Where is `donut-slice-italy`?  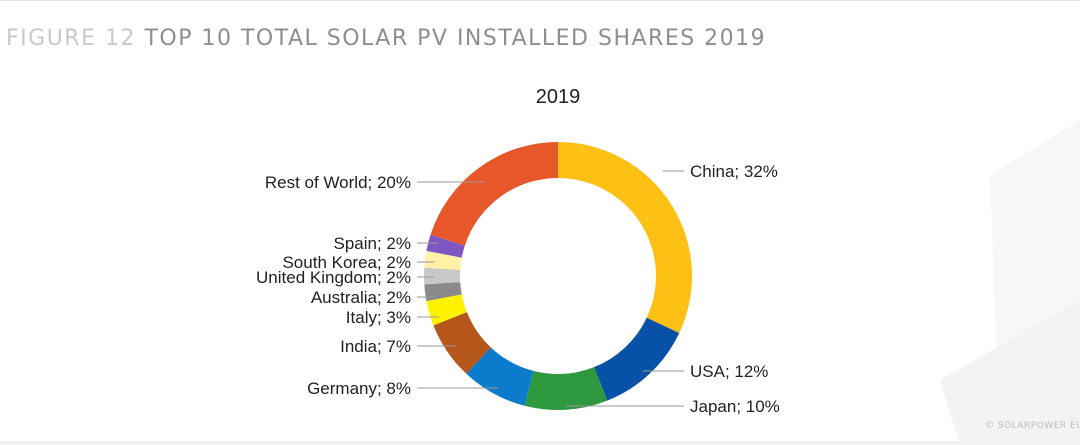
donut-slice-italy is located at coordinates (446, 310).